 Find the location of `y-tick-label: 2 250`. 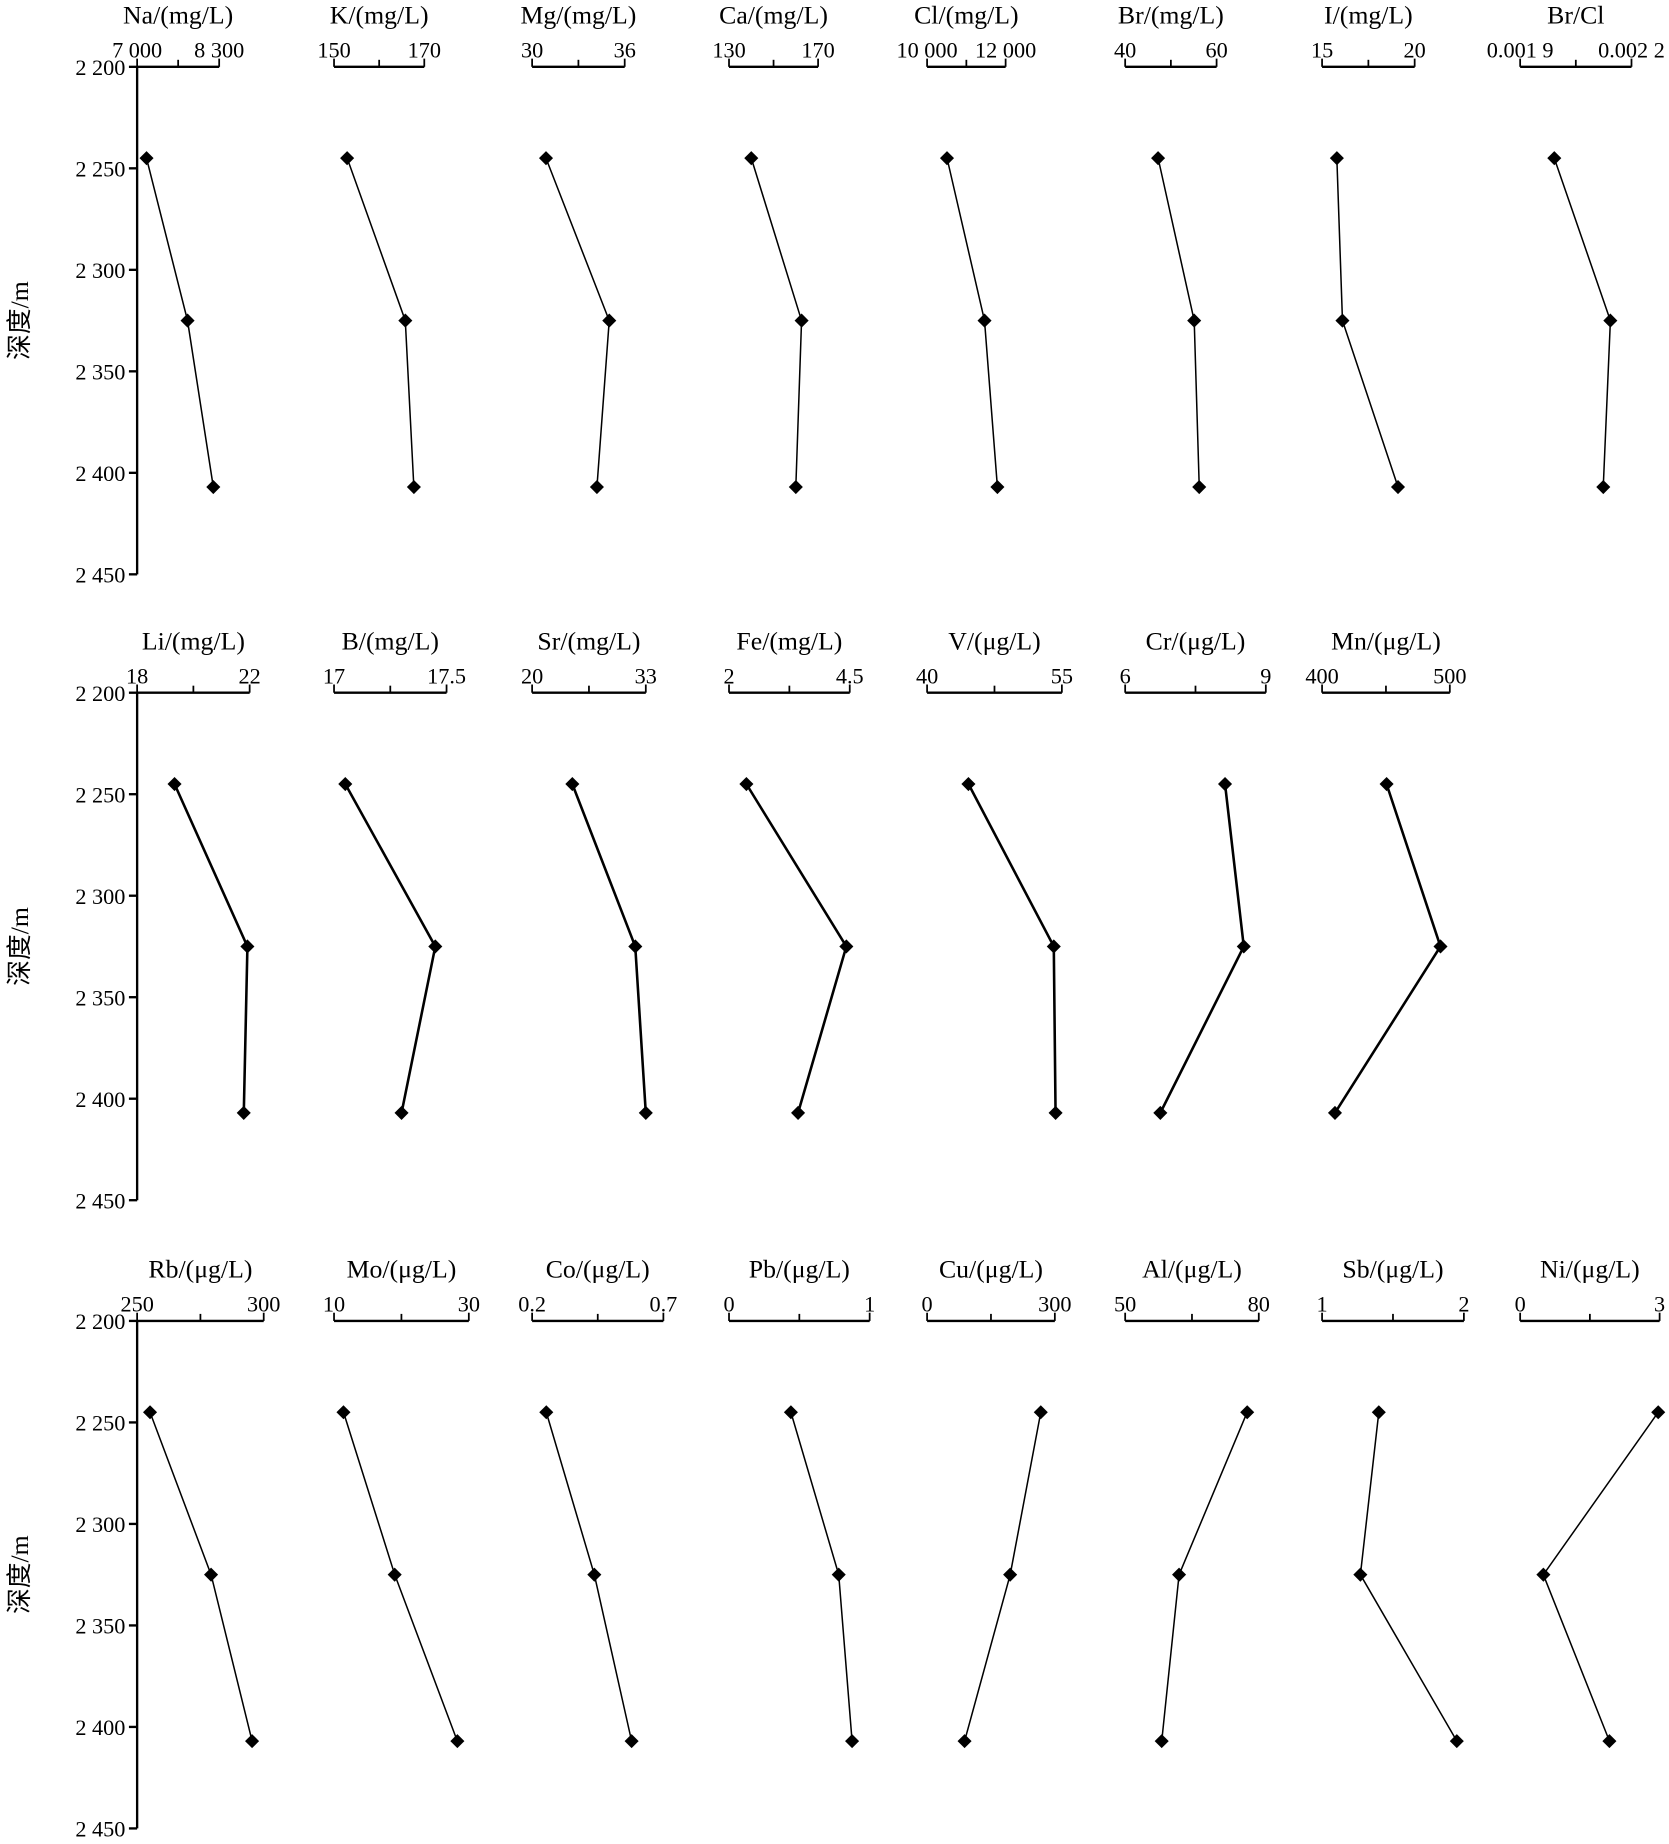

y-tick-label: 2 250 is located at coordinates (100, 794).